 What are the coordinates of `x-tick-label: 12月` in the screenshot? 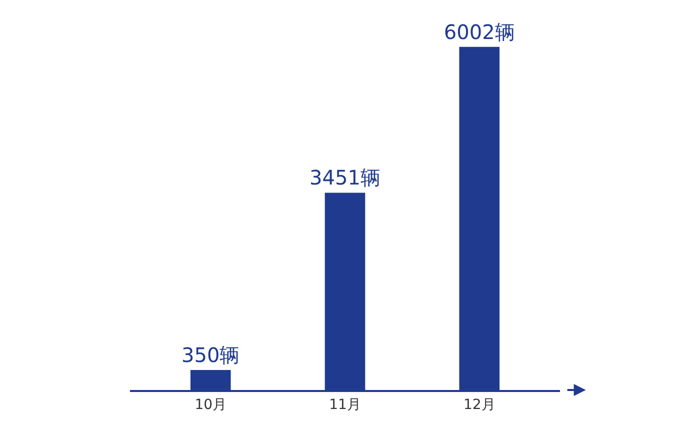 It's located at (479, 404).